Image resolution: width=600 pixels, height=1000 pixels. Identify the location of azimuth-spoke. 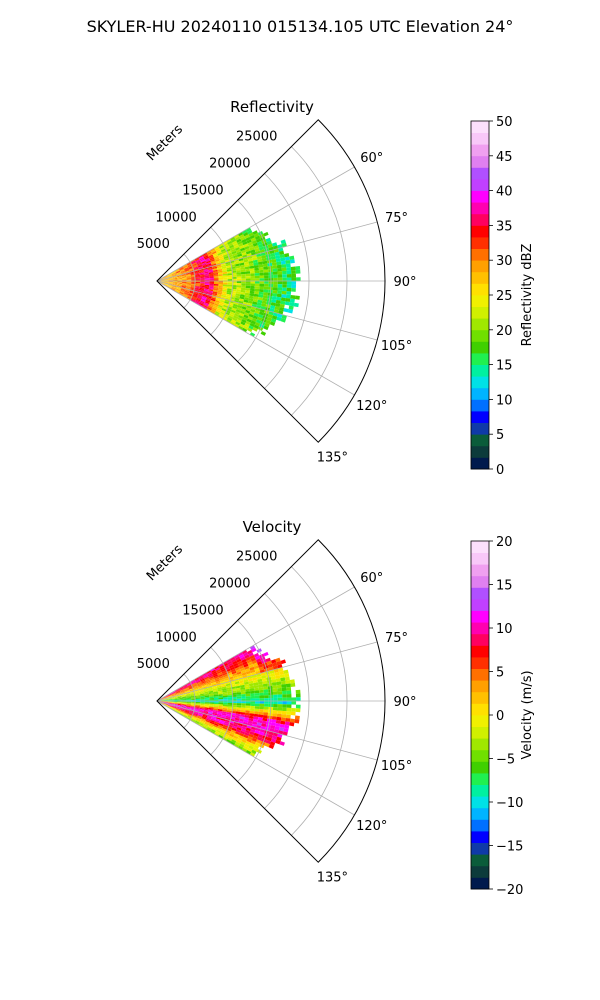
(267, 671).